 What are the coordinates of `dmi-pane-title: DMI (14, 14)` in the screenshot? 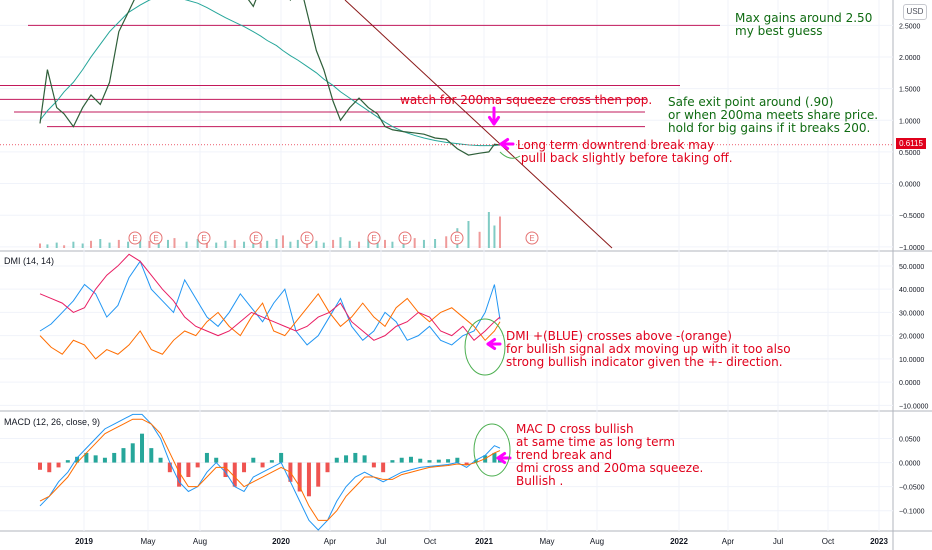 It's located at (29, 261).